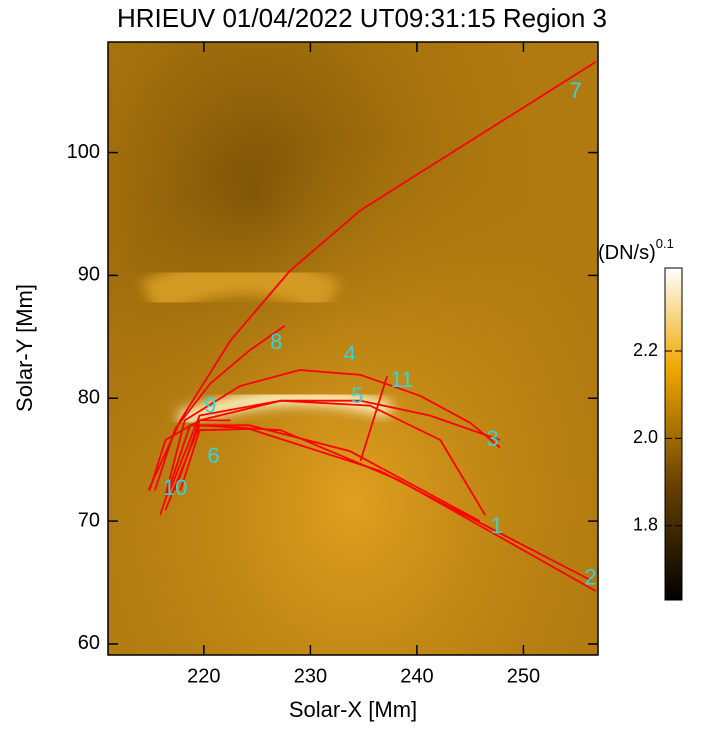 The height and width of the screenshot is (732, 724). I want to click on x-tick-label: 250, so click(523, 676).